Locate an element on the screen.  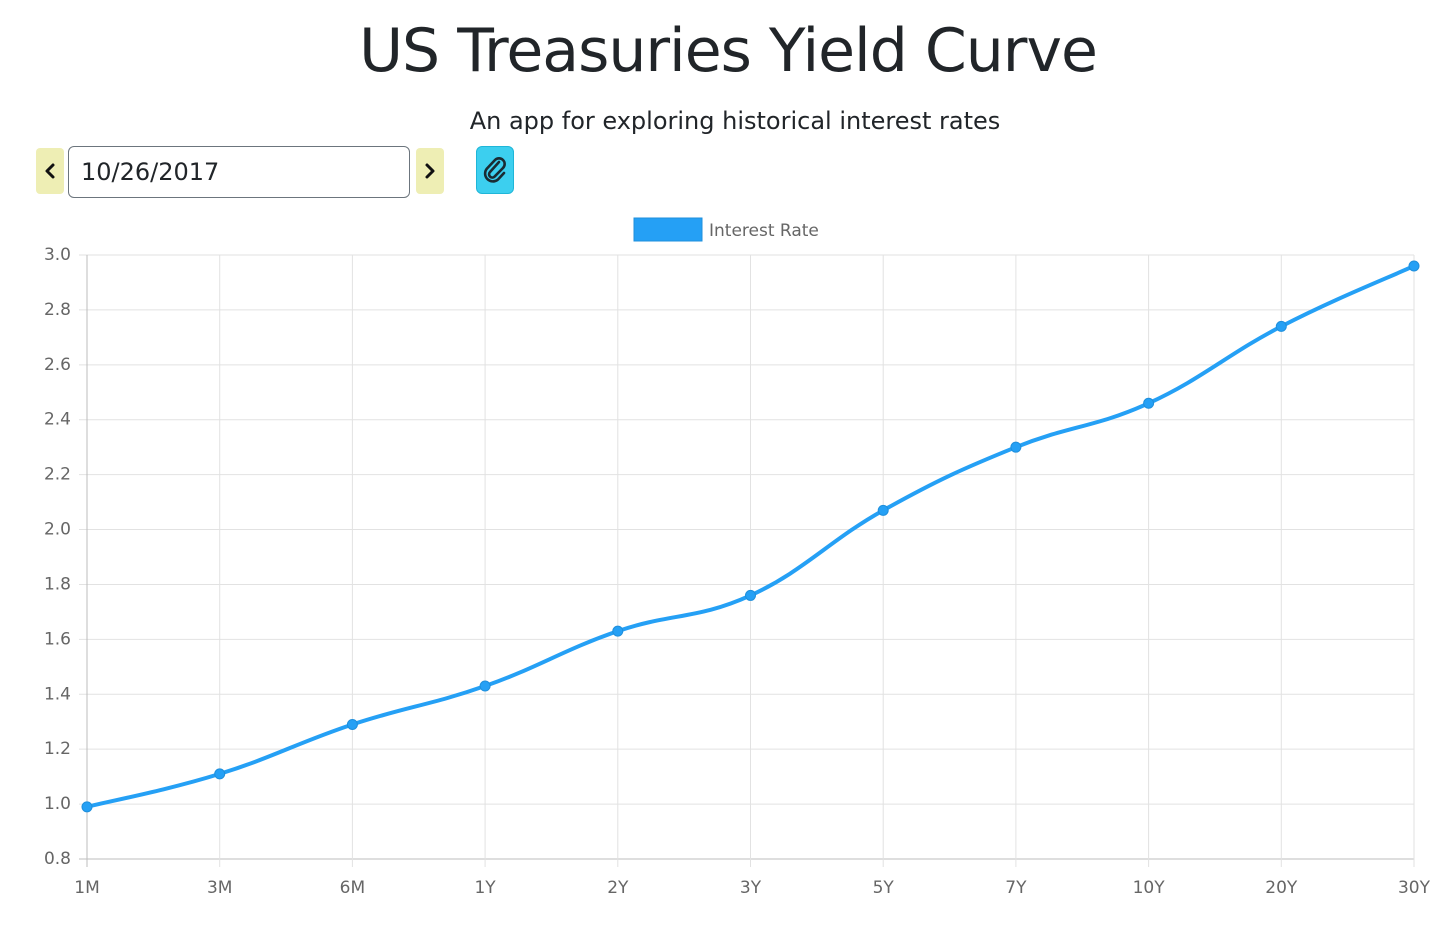
date-input is located at coordinates (239, 172).